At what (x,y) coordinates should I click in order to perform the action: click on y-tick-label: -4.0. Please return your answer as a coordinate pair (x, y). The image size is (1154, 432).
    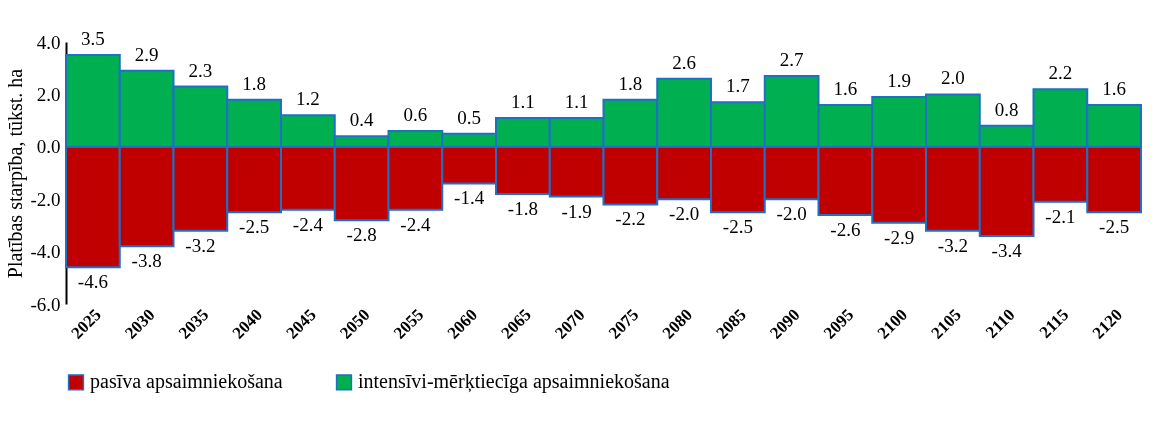
    Looking at the image, I should click on (45, 252).